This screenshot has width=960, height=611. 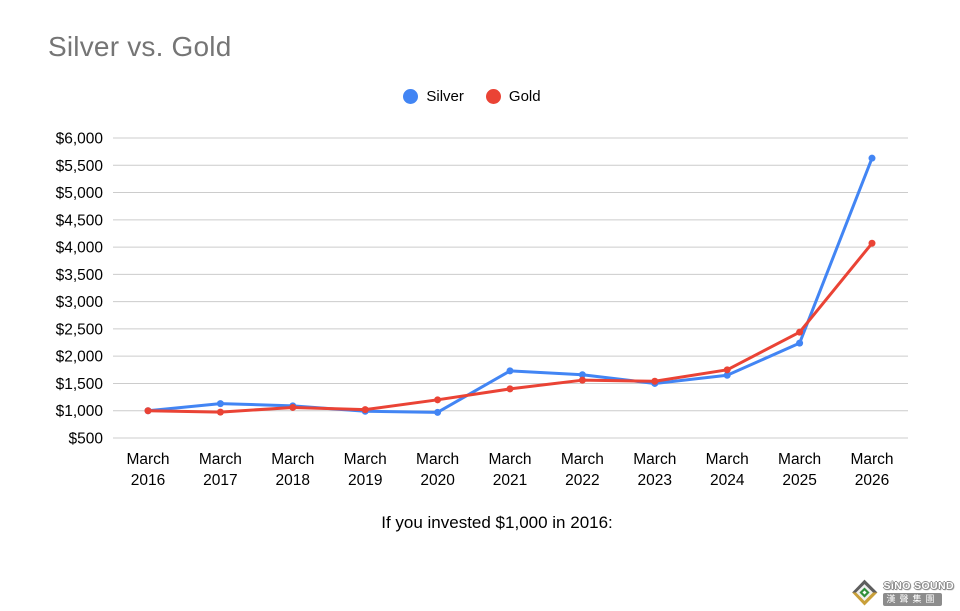 What do you see at coordinates (411, 96) in the screenshot?
I see `silver-legend-dot-icon` at bounding box center [411, 96].